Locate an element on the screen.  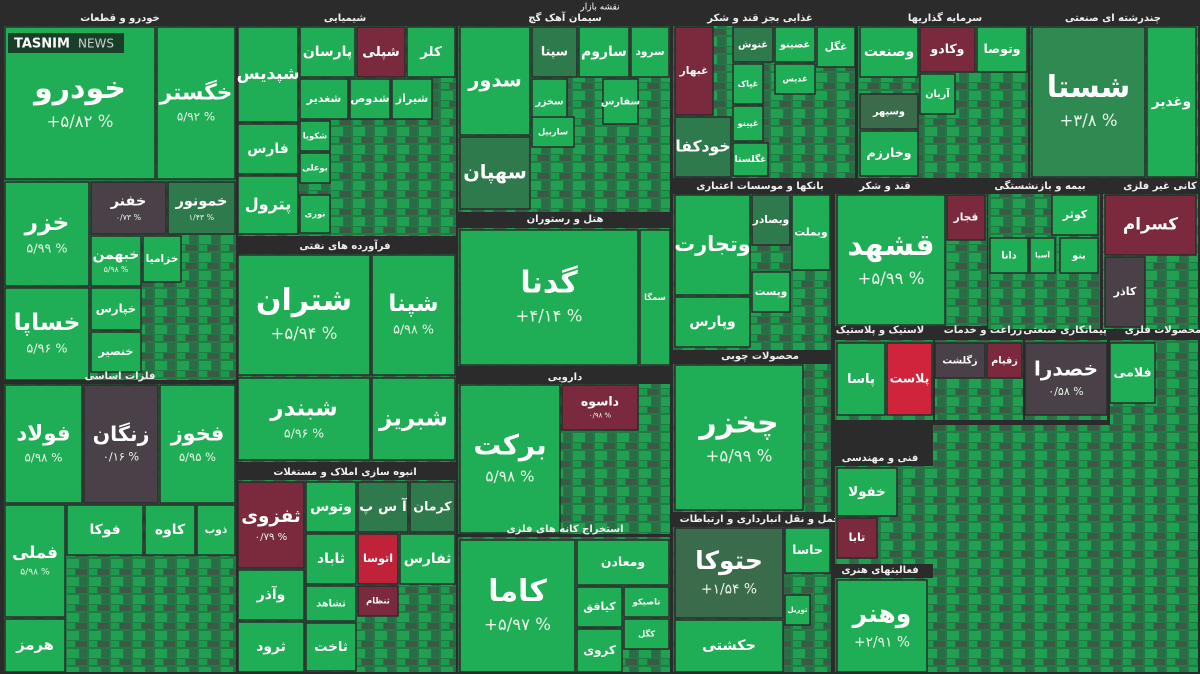
stock-tile: کسرام is located at coordinates (1150, 225).